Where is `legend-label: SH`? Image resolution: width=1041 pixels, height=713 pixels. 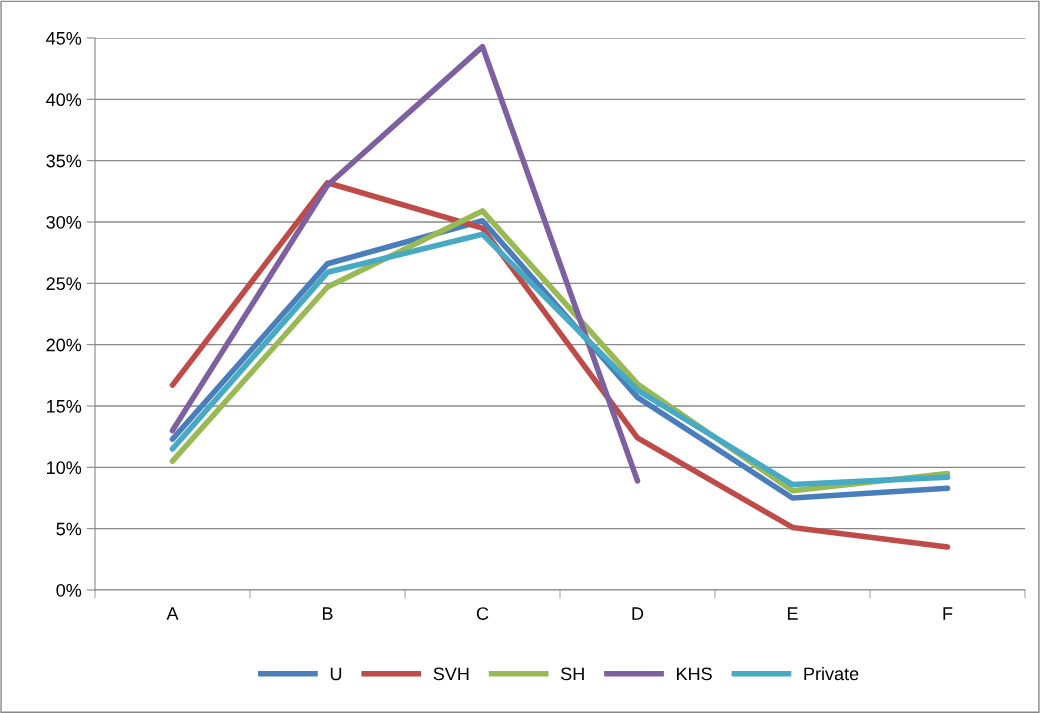 legend-label: SH is located at coordinates (572, 674).